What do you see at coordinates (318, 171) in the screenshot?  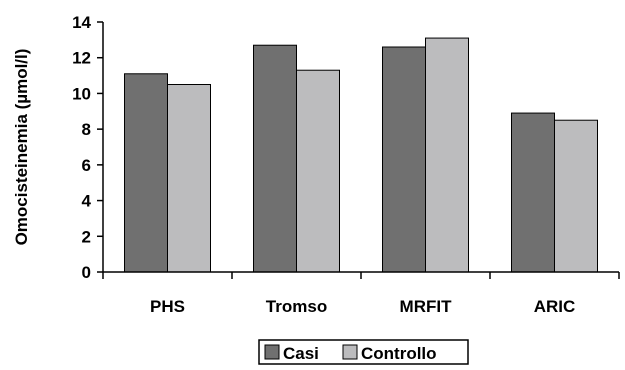 I see `bar-controllo-tromso` at bounding box center [318, 171].